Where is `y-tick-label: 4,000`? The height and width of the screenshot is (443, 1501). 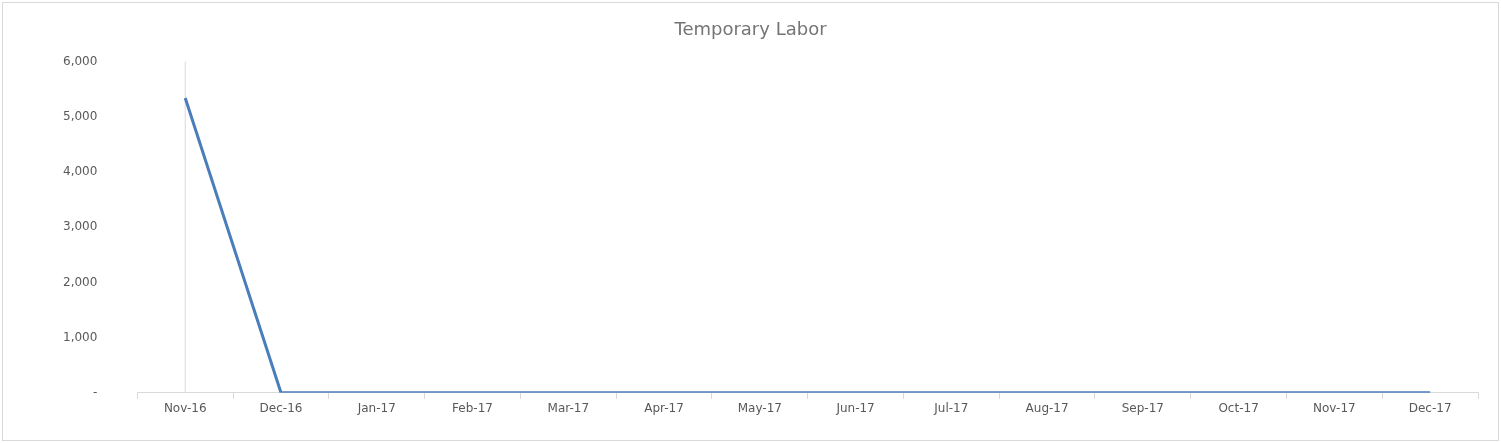 y-tick-label: 4,000 is located at coordinates (80, 171).